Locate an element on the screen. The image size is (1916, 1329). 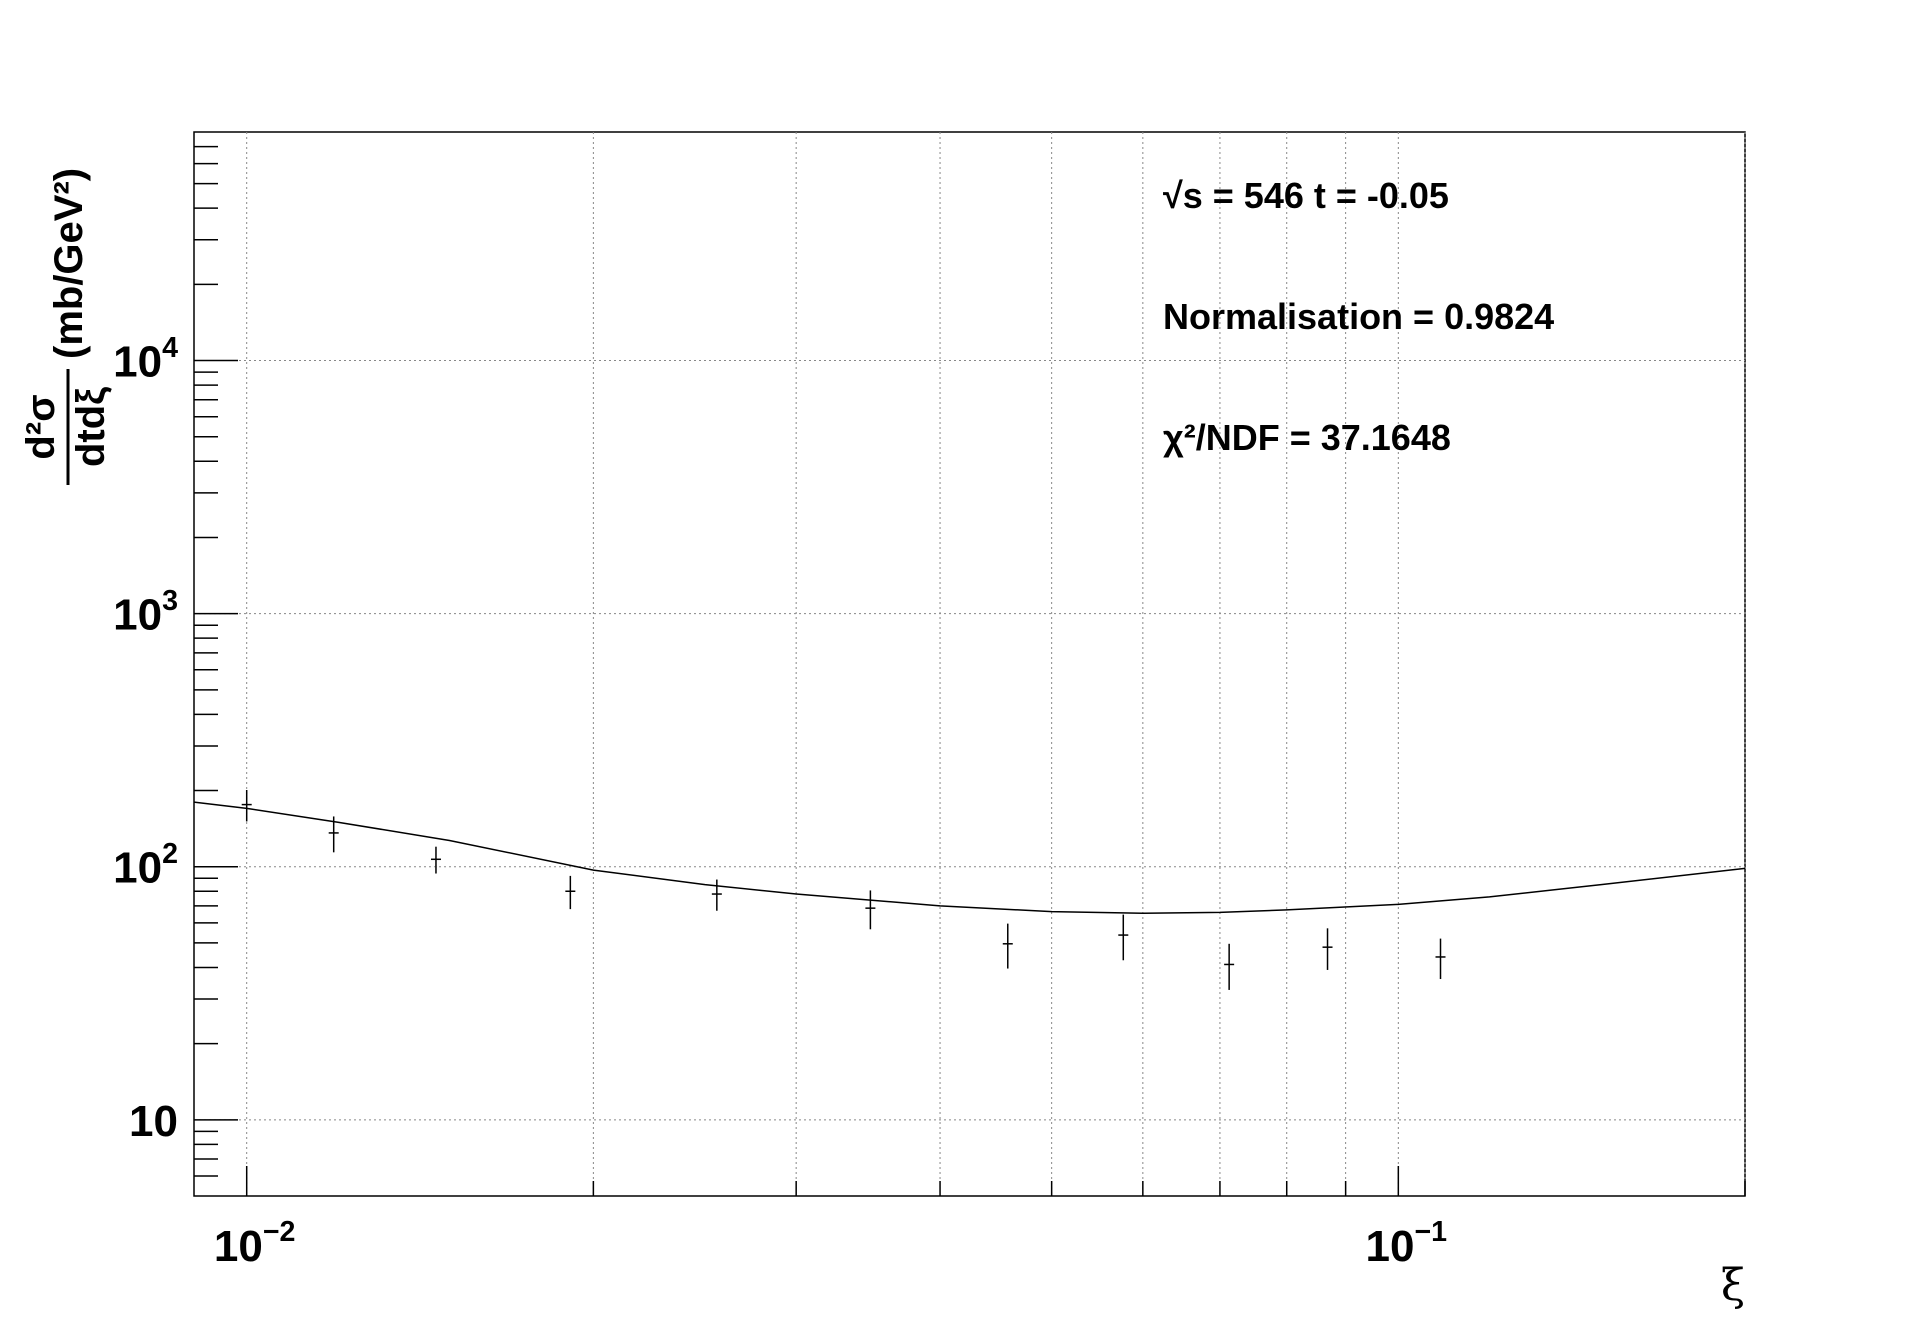
y-label-denominator: dtdξ is located at coordinates (91, 427).